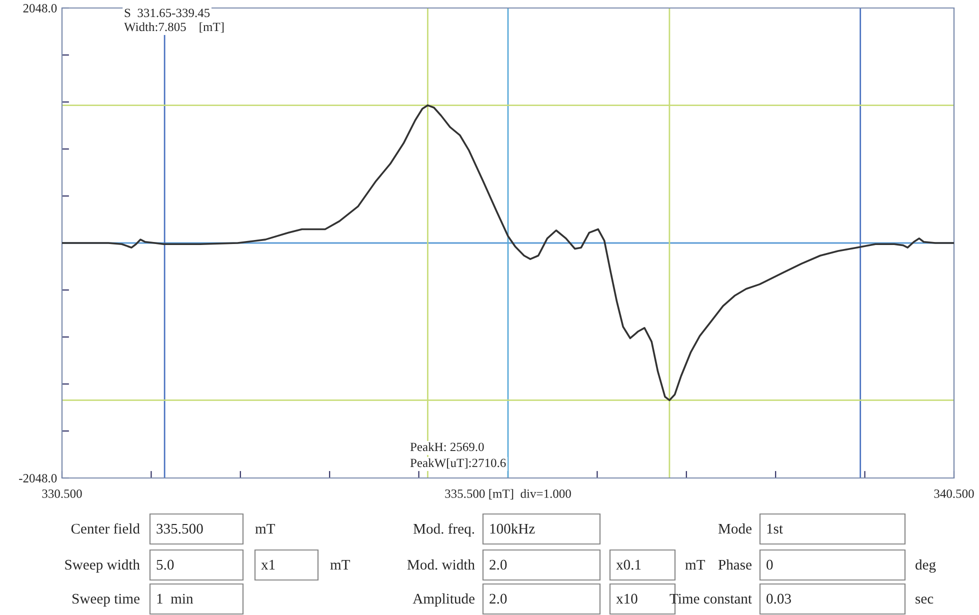 This screenshot has width=979, height=615. I want to click on x-tick-label: 330.500, so click(62, 493).